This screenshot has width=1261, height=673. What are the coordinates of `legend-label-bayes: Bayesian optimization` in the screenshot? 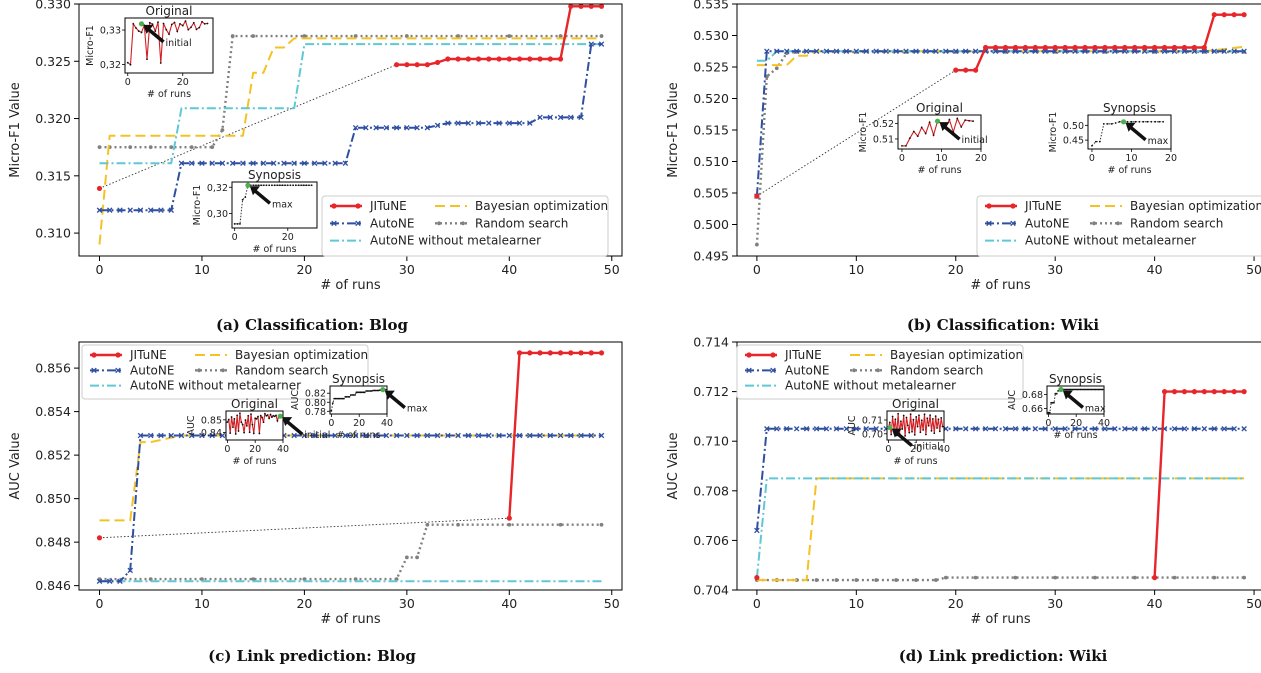 It's located at (1195, 206).